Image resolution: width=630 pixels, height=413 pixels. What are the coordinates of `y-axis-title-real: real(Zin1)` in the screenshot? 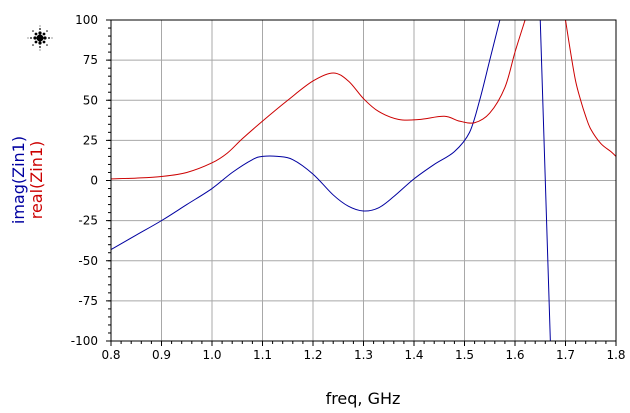 It's located at (36, 180).